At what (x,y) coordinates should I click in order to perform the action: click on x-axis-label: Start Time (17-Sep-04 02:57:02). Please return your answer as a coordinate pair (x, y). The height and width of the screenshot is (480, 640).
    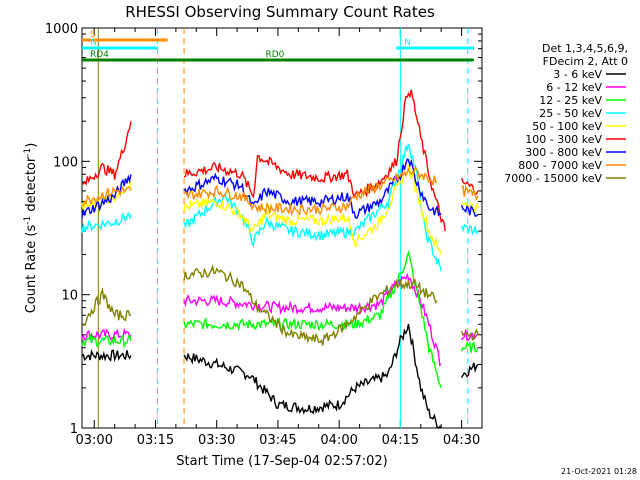
    Looking at the image, I should click on (281, 461).